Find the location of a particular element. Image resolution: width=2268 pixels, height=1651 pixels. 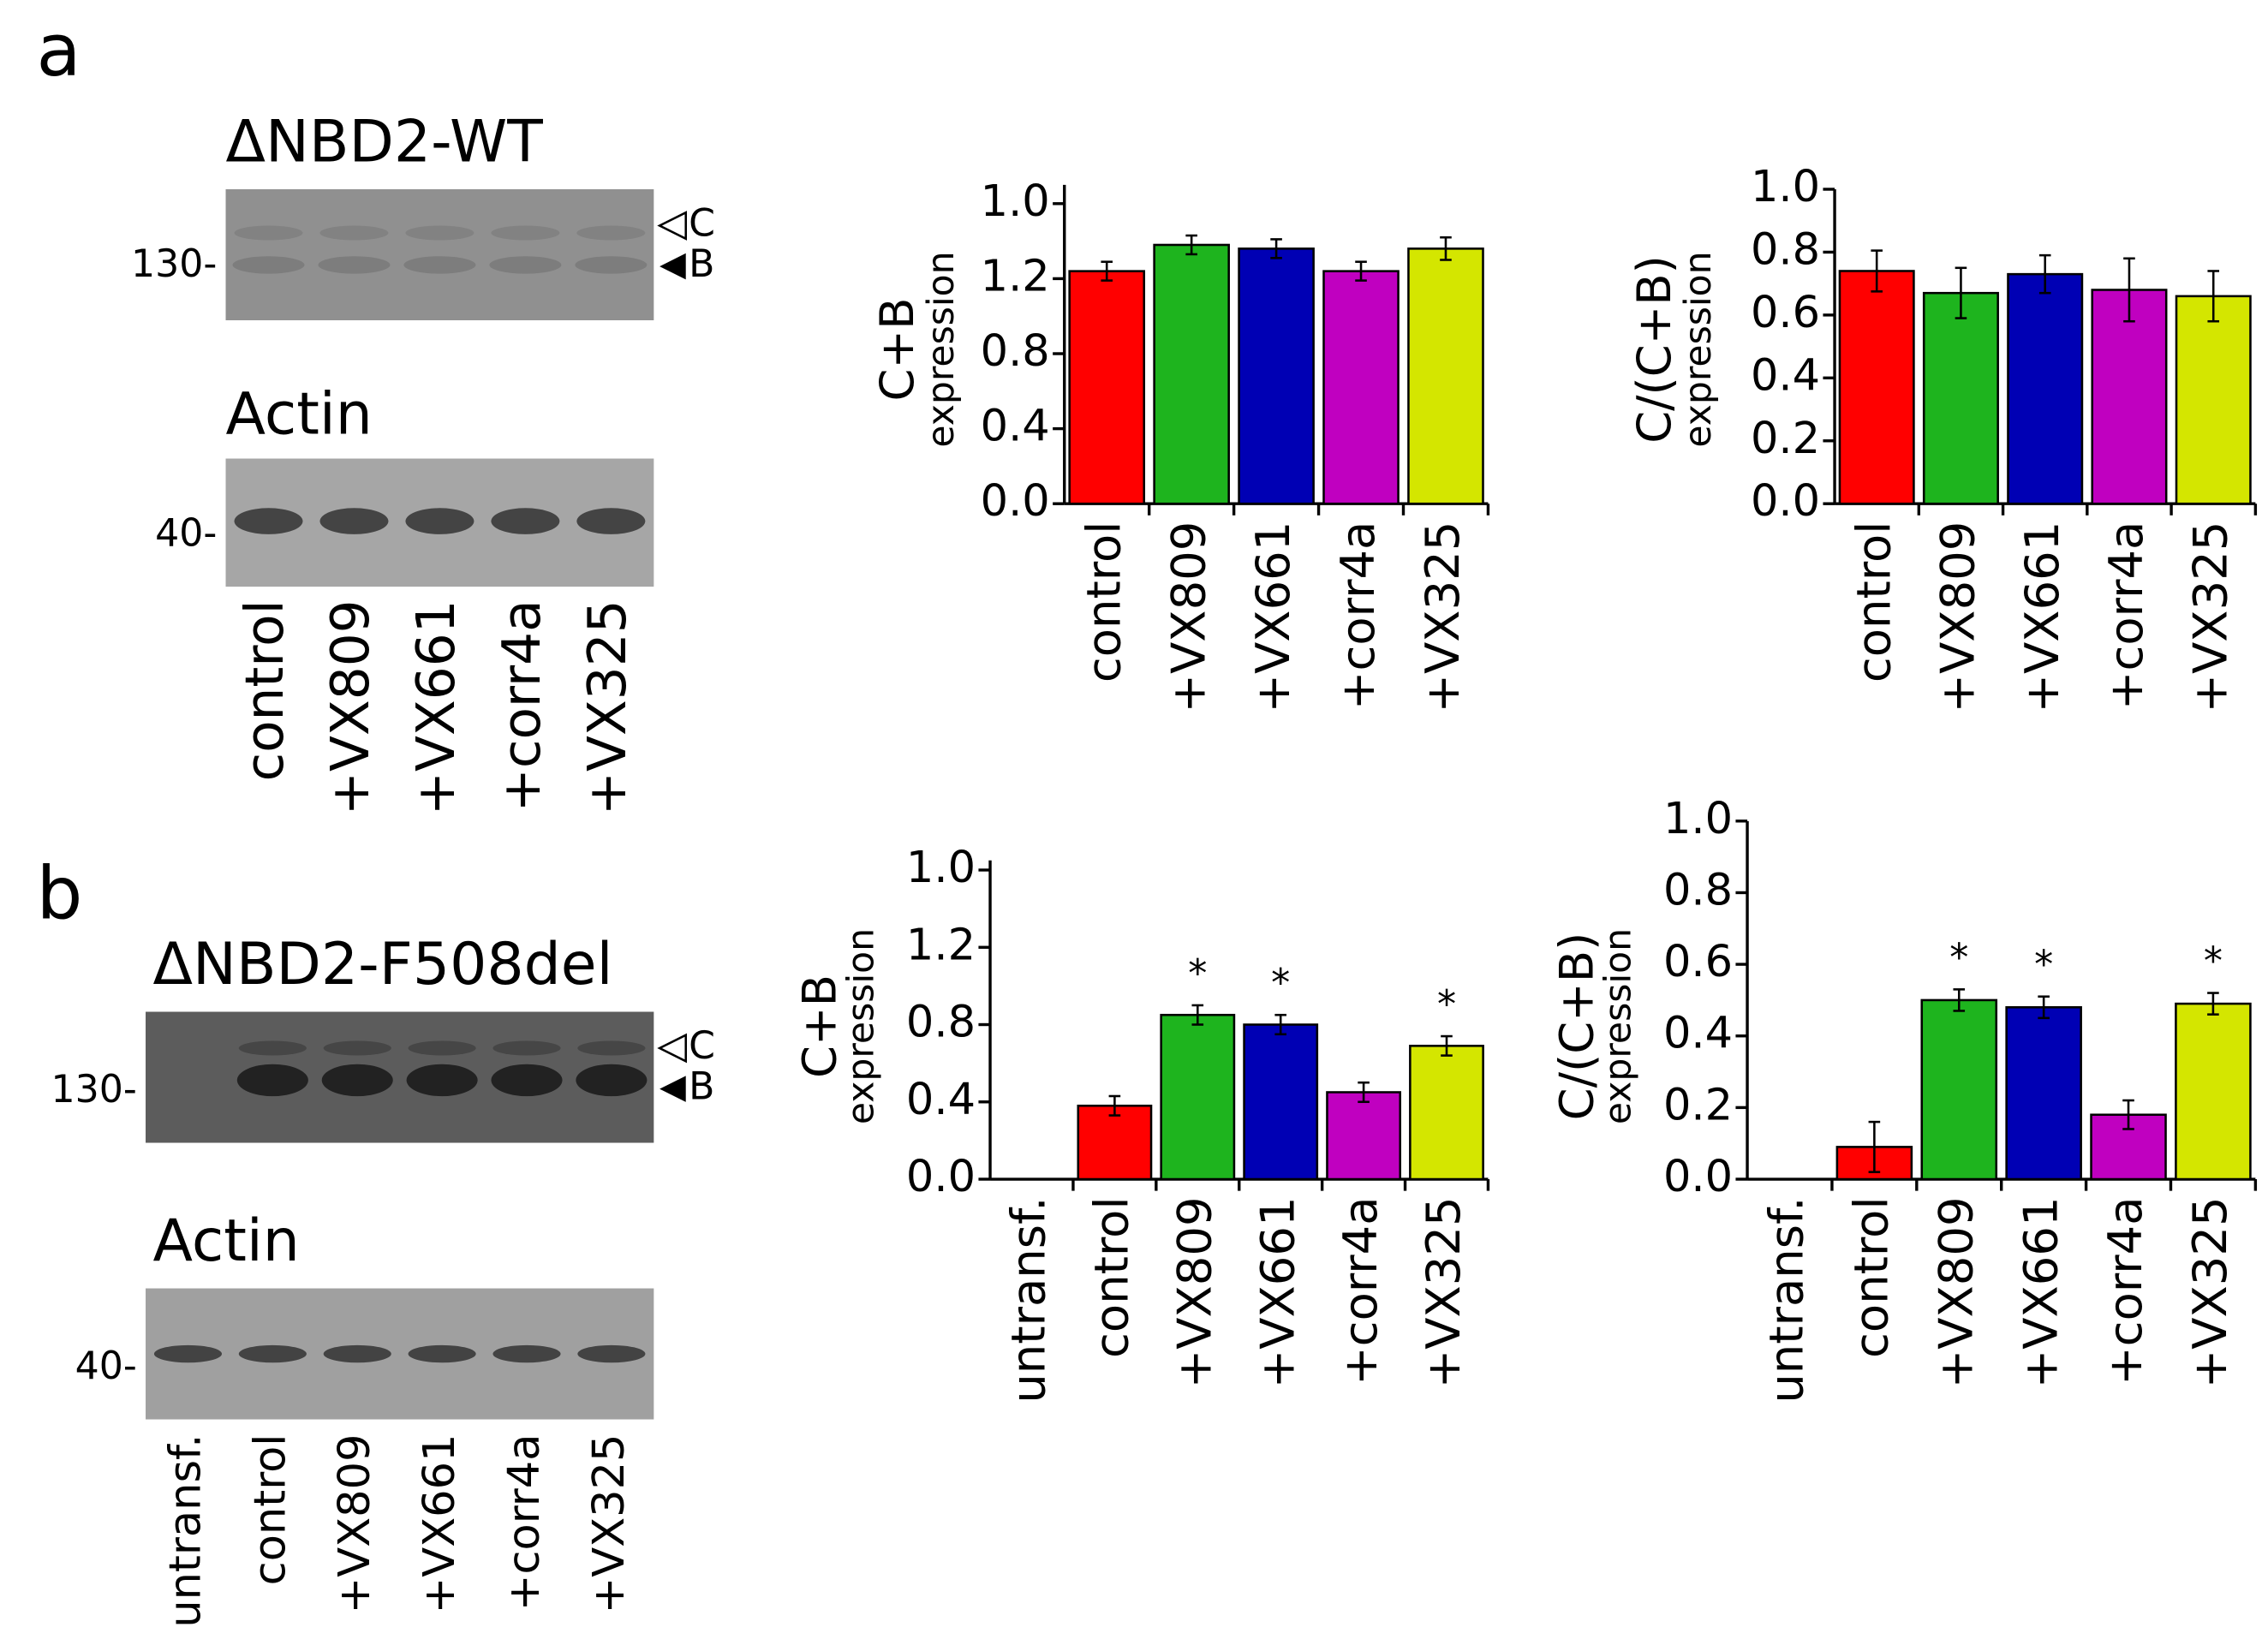

blot-title: ΔNBD2-WT is located at coordinates (385, 142).